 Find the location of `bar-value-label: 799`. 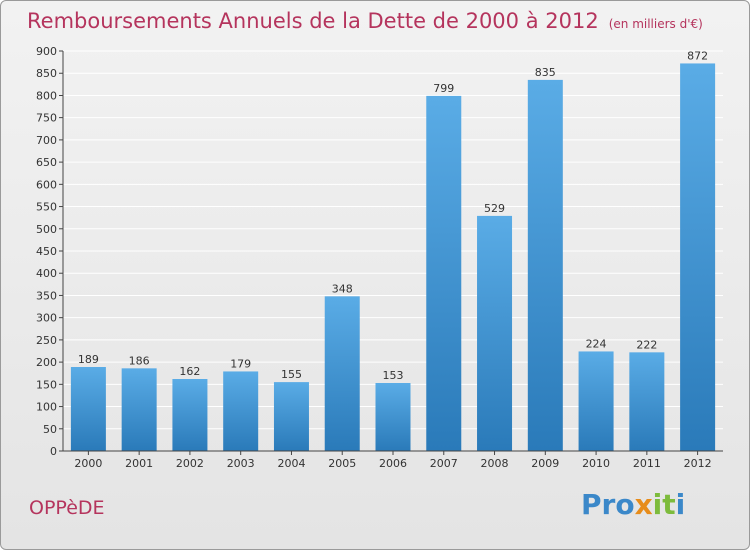

bar-value-label: 799 is located at coordinates (443, 88).